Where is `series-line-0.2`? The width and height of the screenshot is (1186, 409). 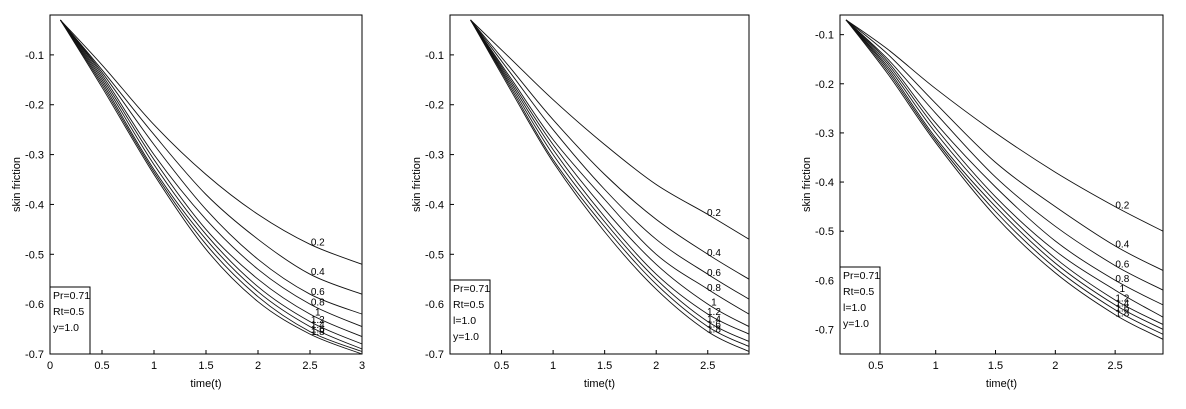
series-line-0.2 is located at coordinates (1004, 125).